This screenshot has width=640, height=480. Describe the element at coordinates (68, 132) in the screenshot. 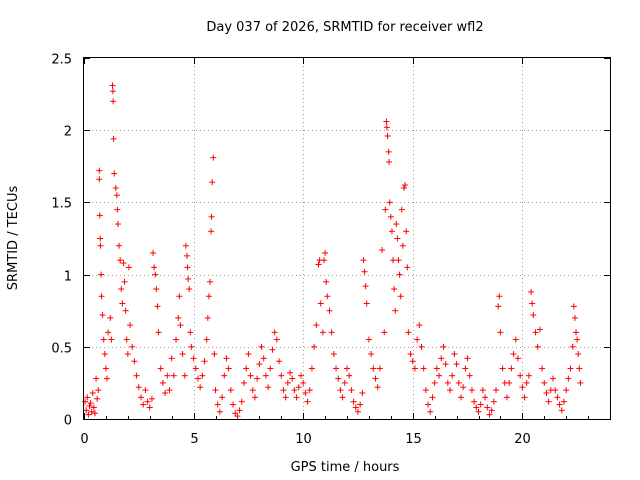

I see `y-tick-label: 2` at that location.